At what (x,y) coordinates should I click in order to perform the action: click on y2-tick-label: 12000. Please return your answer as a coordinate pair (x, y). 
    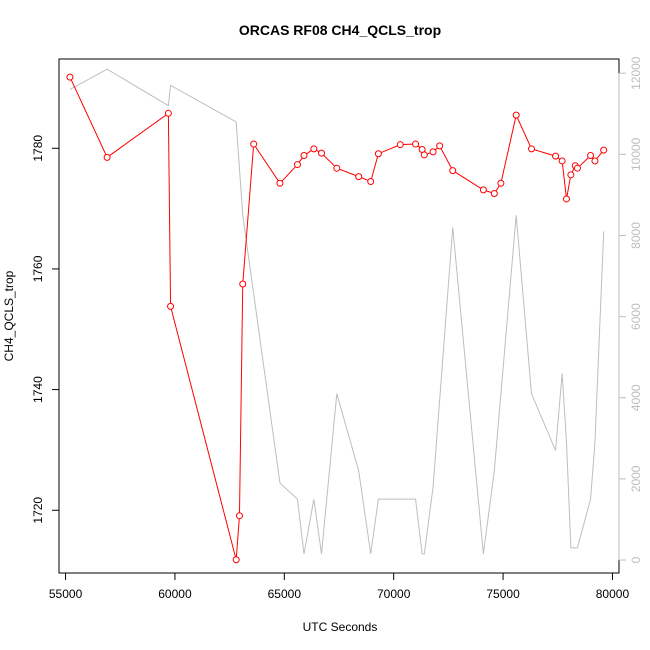
    Looking at the image, I should click on (636, 73).